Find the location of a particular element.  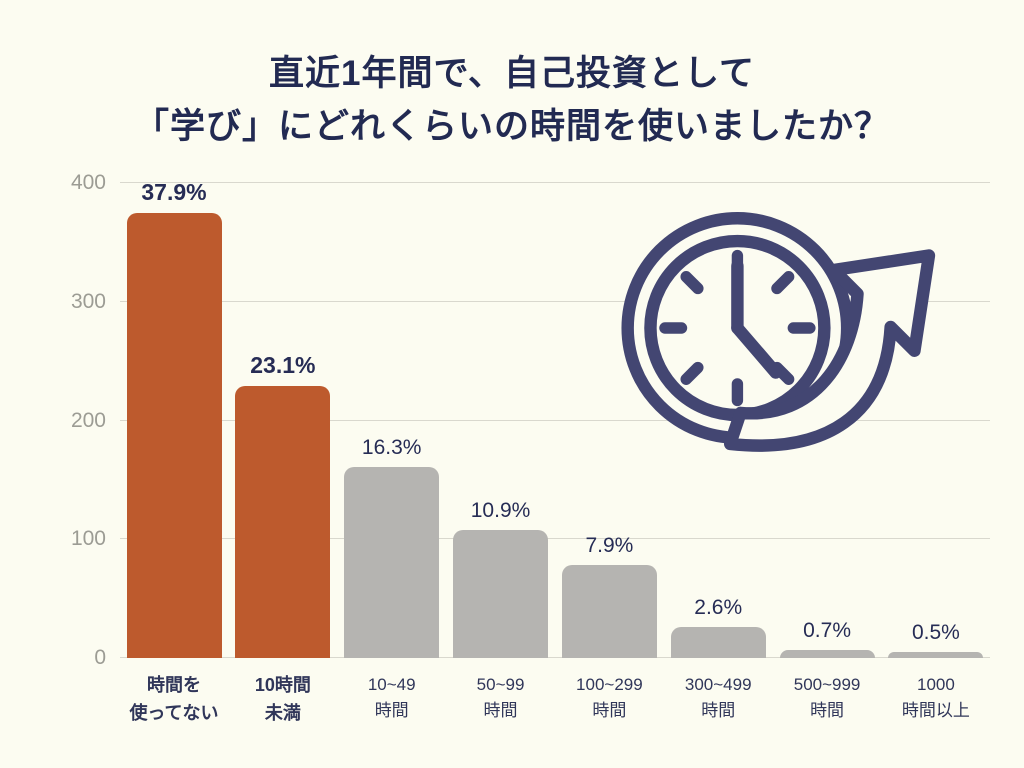

bar-value-label: 37.9% is located at coordinates (174, 191).